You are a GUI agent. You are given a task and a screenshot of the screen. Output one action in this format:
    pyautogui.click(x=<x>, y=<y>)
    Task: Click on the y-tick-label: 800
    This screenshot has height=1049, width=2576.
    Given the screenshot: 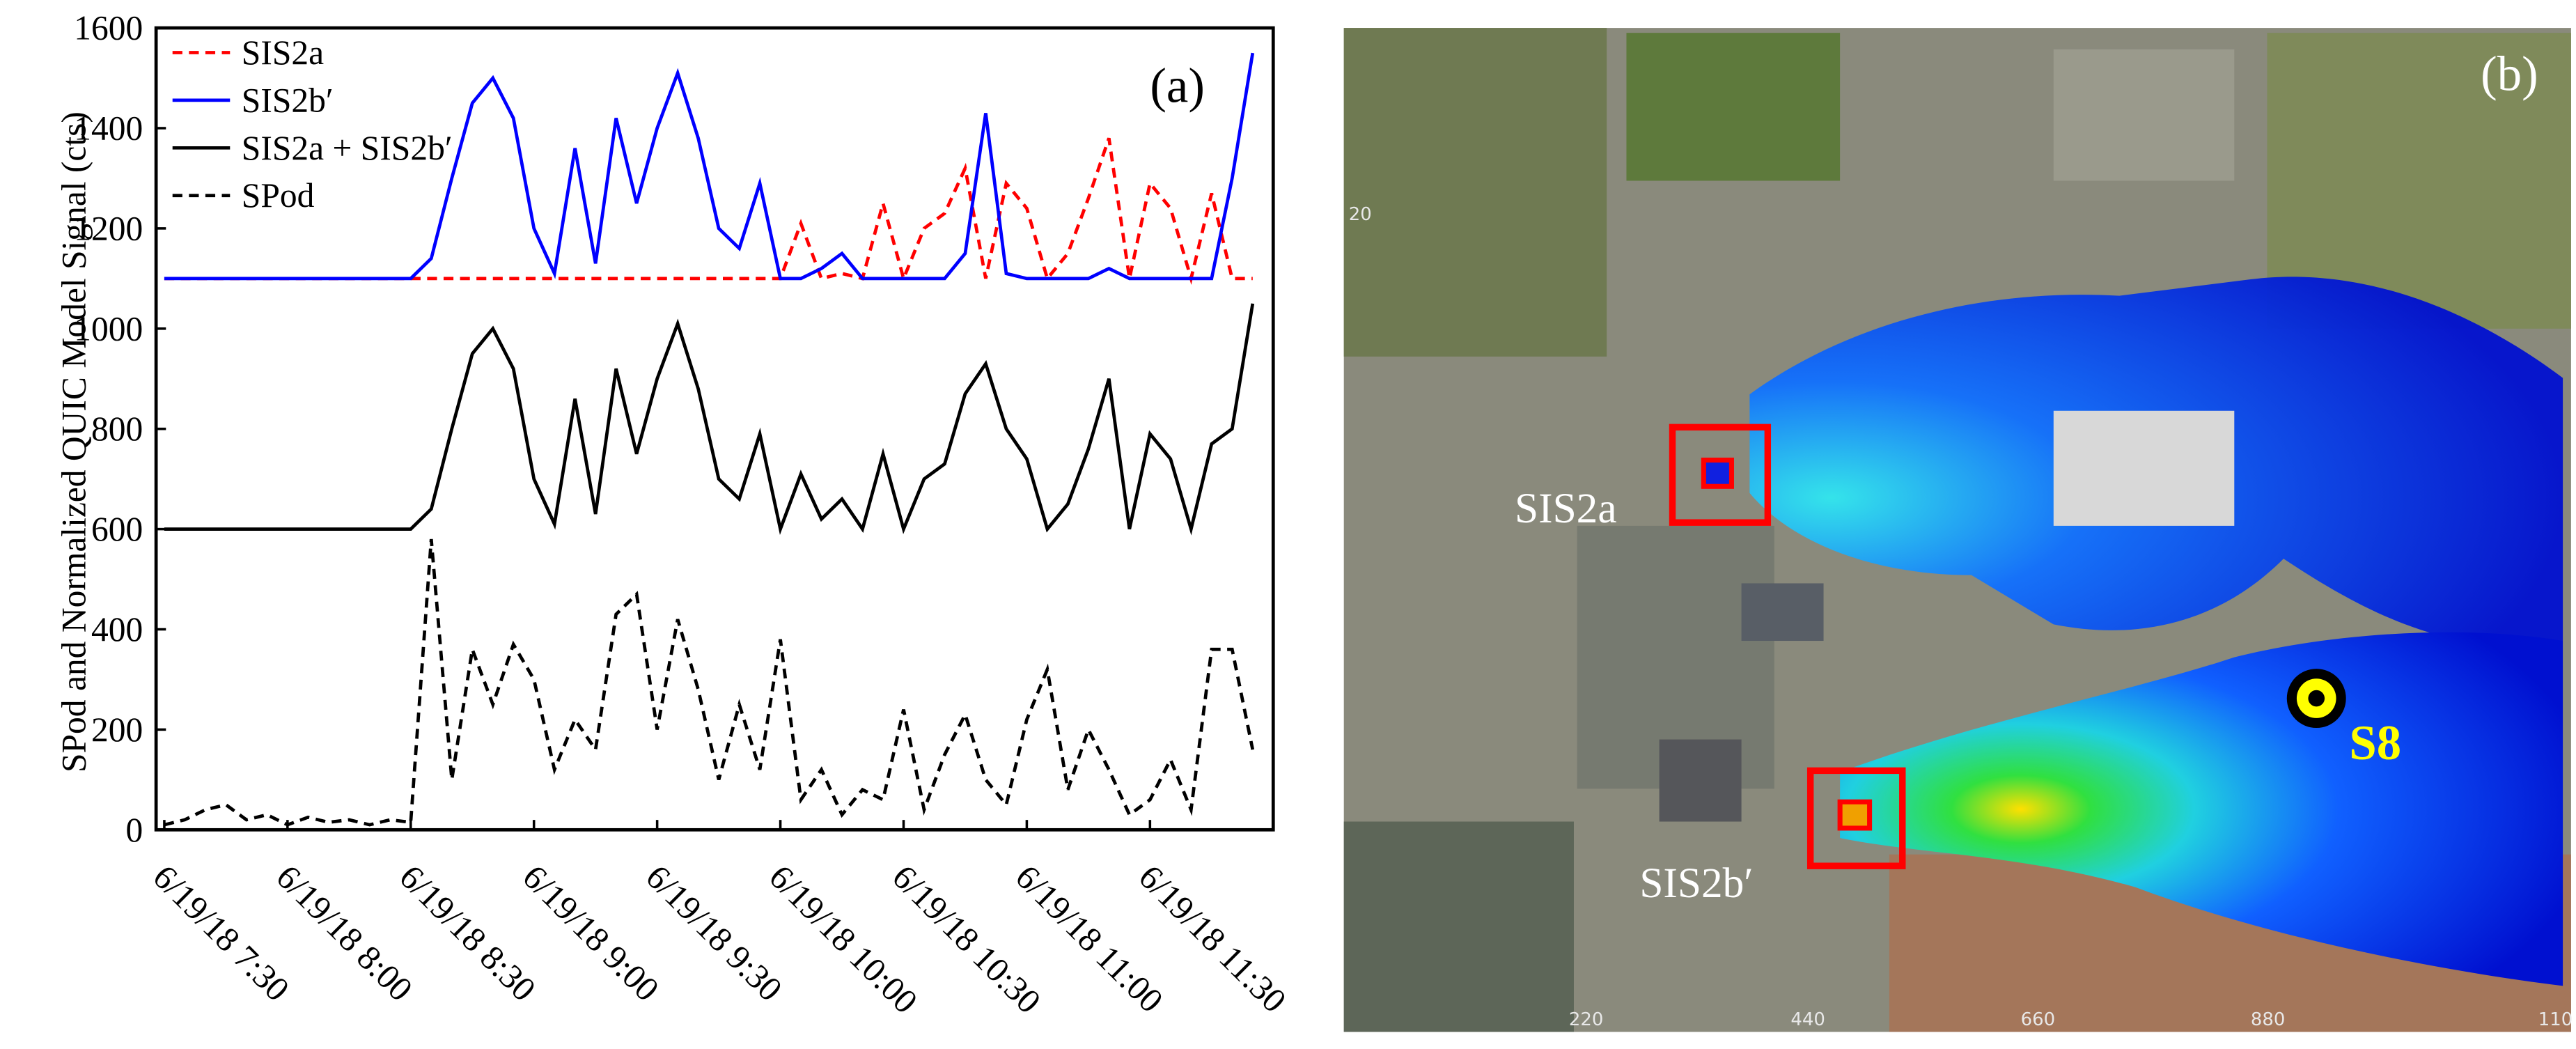 What is the action you would take?
    pyautogui.click(x=117, y=429)
    